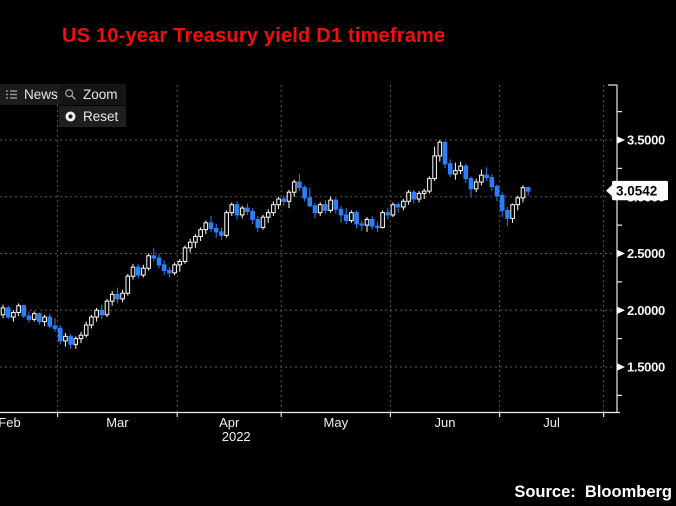 The image size is (676, 506). I want to click on record-circle-icon, so click(70, 116).